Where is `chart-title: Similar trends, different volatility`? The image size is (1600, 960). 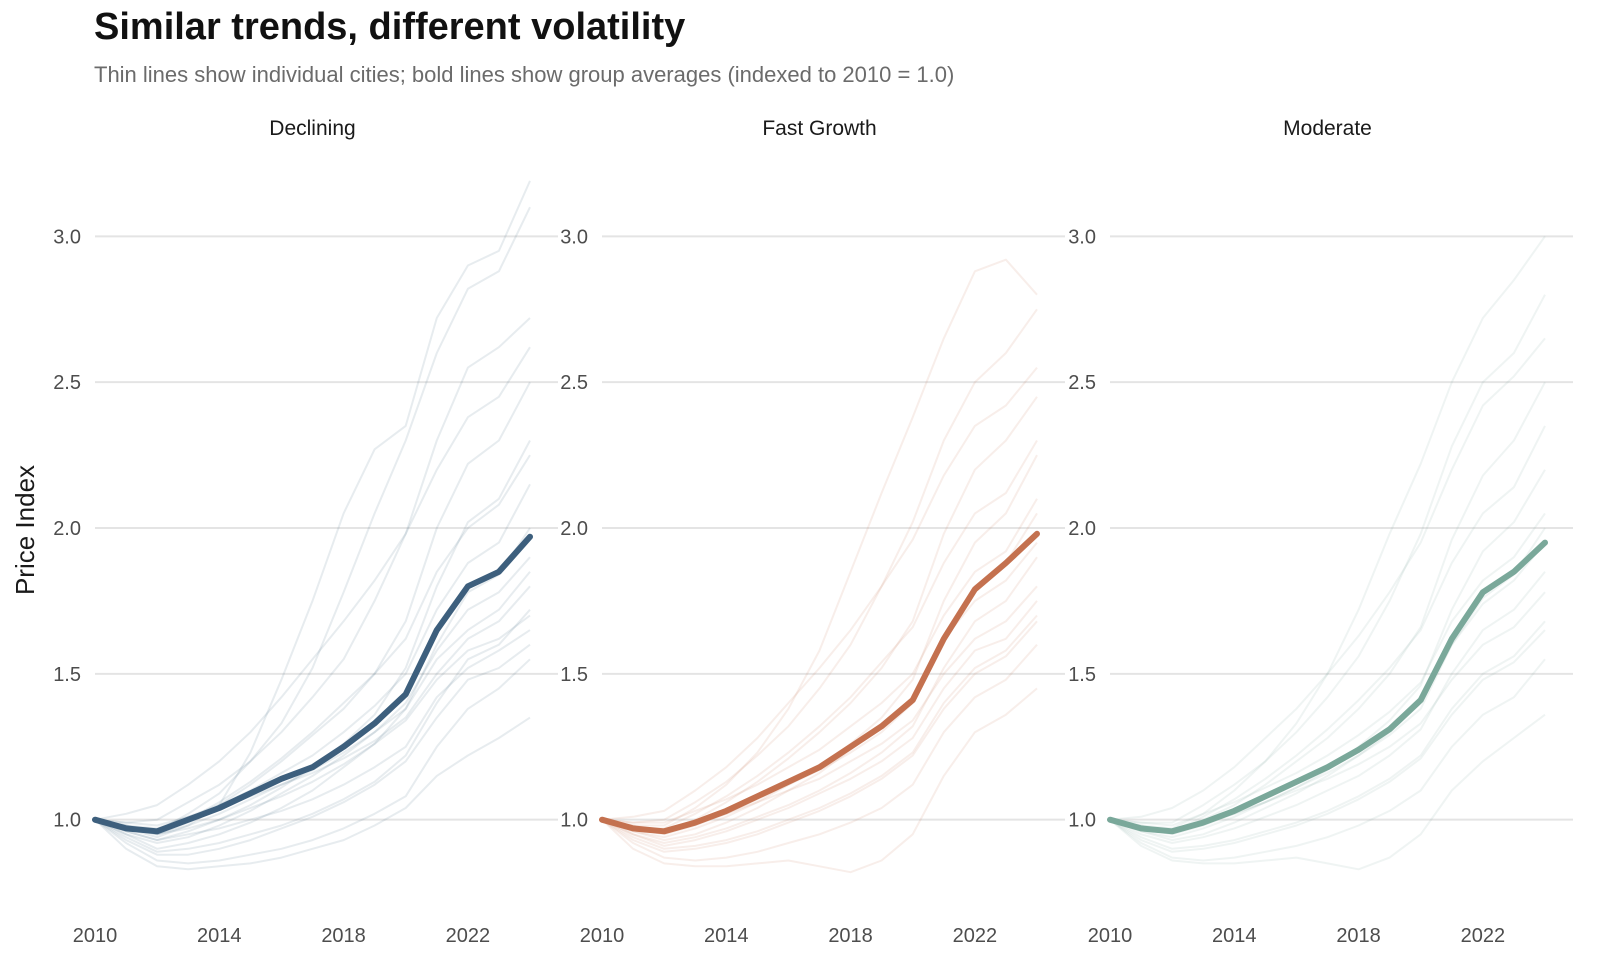 chart-title: Similar trends, different volatility is located at coordinates (390, 27).